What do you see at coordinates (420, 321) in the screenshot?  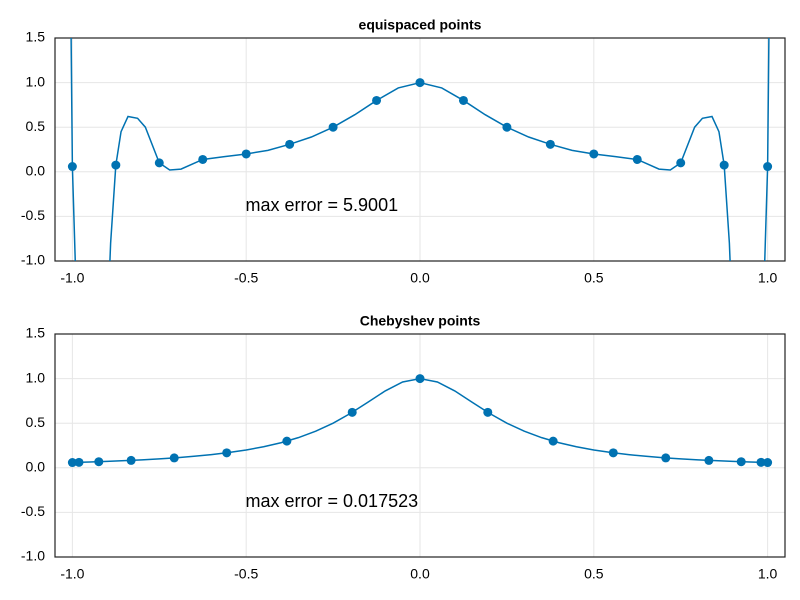 I see `chart-title: Chebyshev points` at bounding box center [420, 321].